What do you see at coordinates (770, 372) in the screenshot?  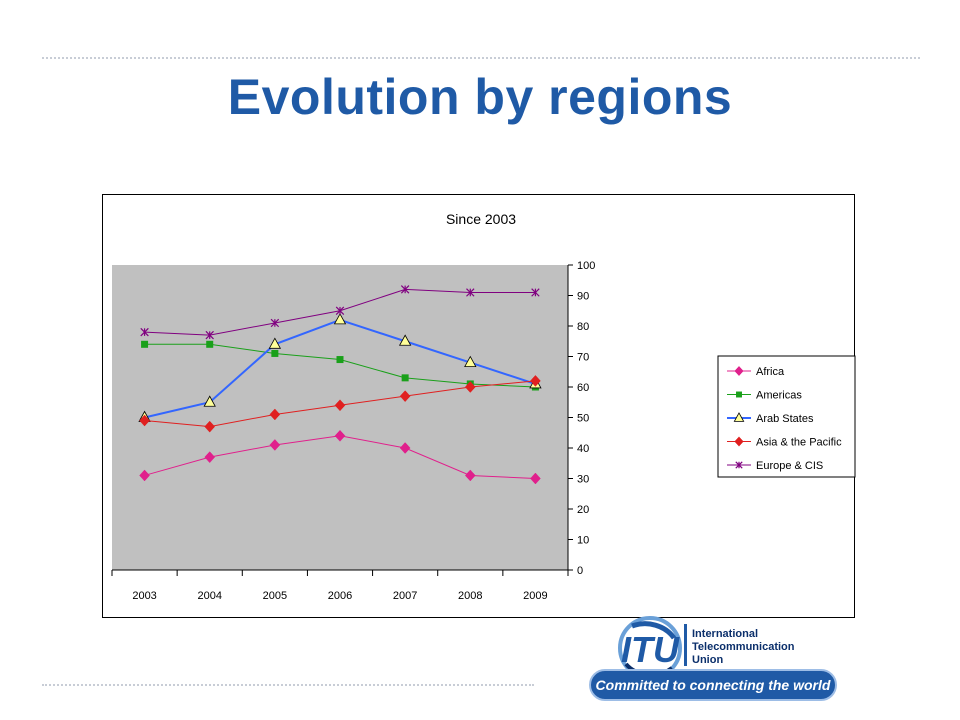 I see `legend-label: Africa` at bounding box center [770, 372].